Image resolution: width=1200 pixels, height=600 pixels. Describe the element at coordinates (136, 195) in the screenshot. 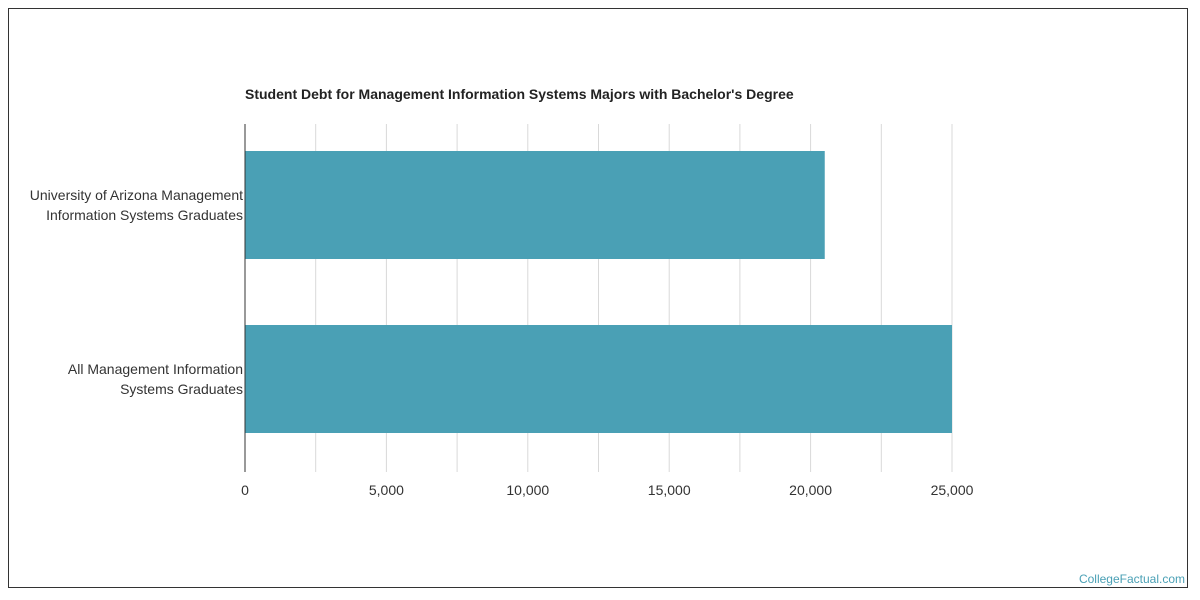

I see `category-label: University of Arizona Management` at that location.